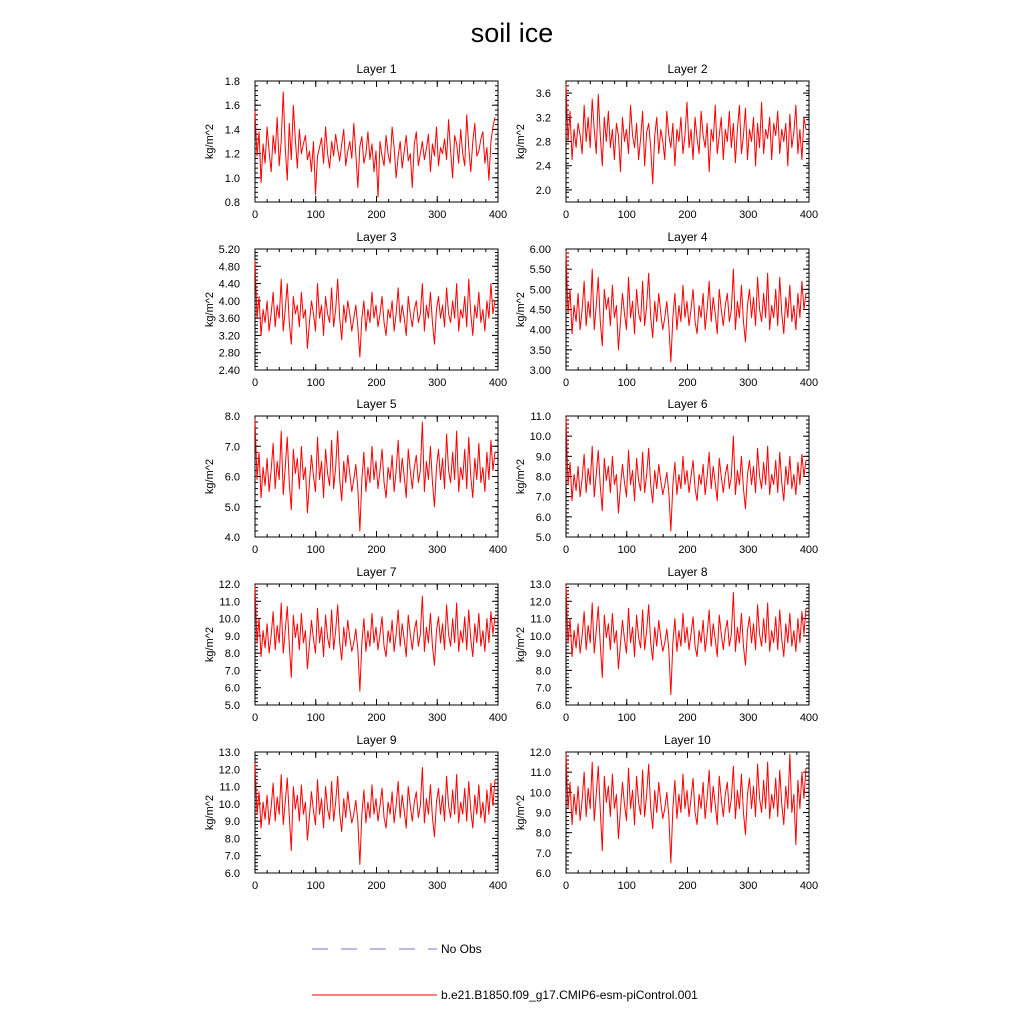  Describe the element at coordinates (540, 250) in the screenshot. I see `y-tick-label: 6.00` at that location.